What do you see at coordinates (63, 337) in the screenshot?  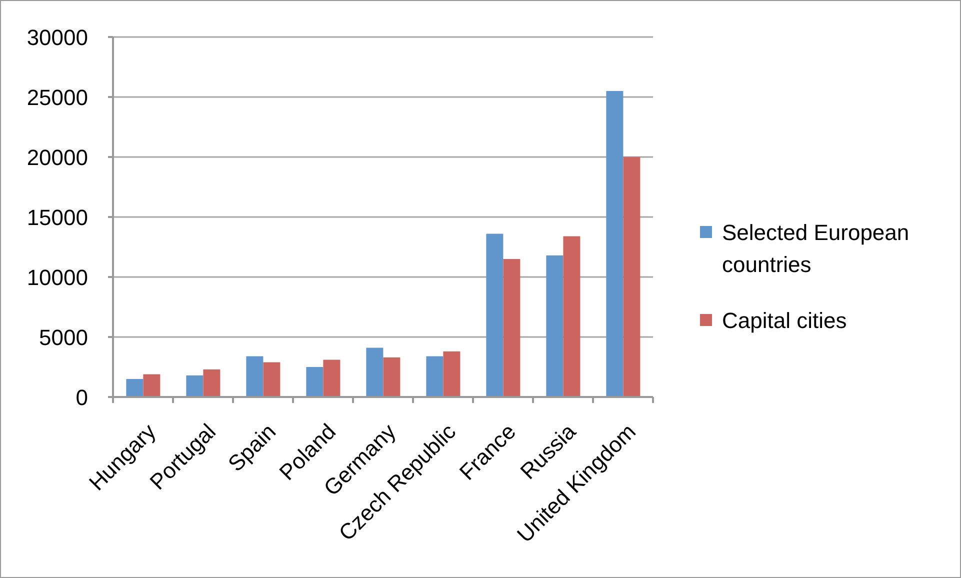 I see `y-tick-label: 5000` at bounding box center [63, 337].